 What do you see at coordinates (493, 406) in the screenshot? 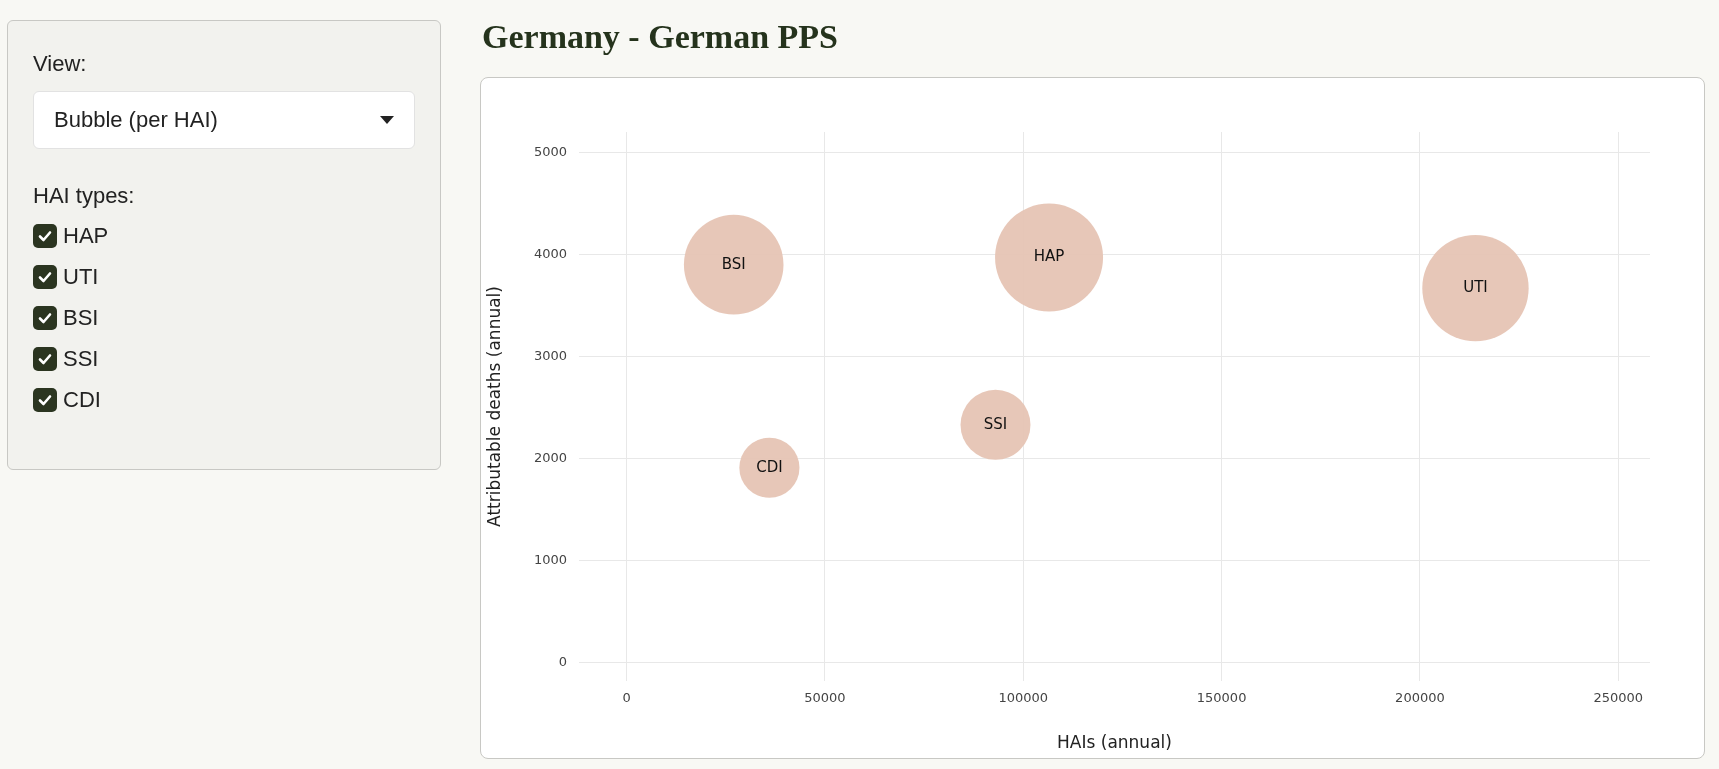
I see `y-axis-title: Attributable deaths (annual)` at bounding box center [493, 406].